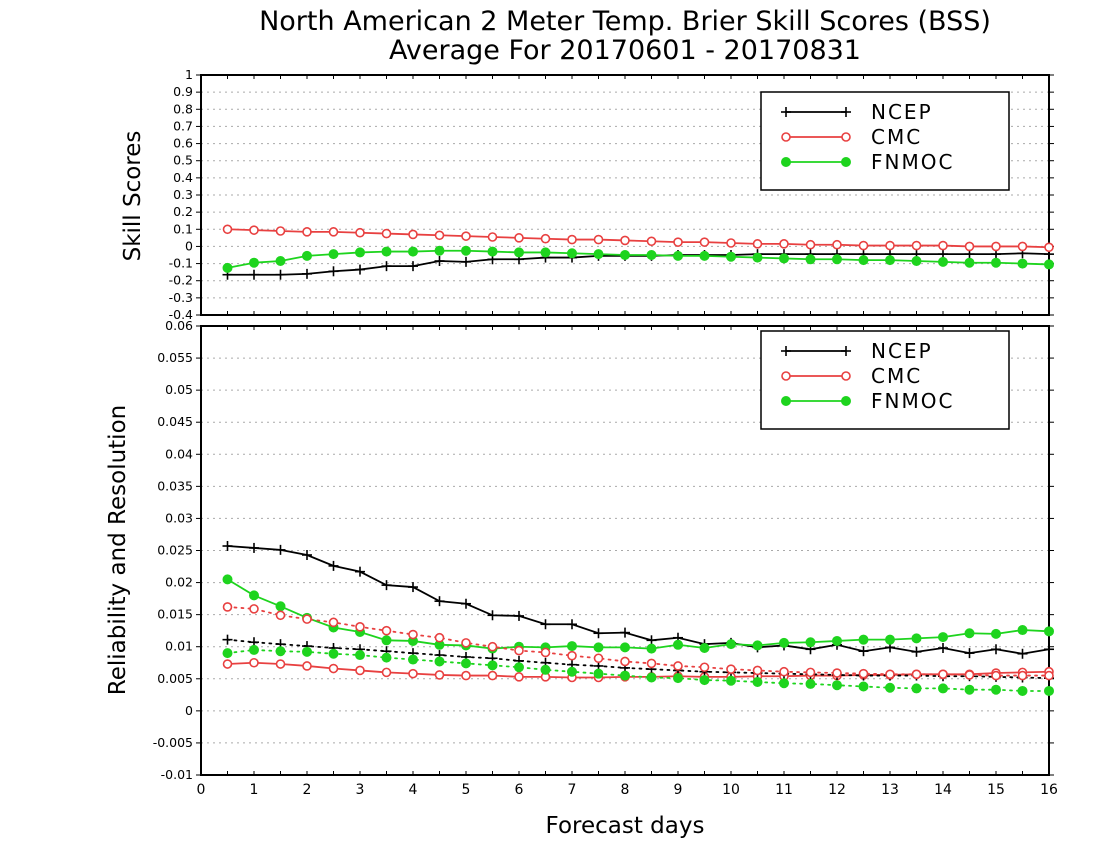 Image resolution: width=1100 pixels, height=850 pixels. Describe the element at coordinates (912, 162) in the screenshot. I see `legend-label-fnmoc: FNMOC` at that location.